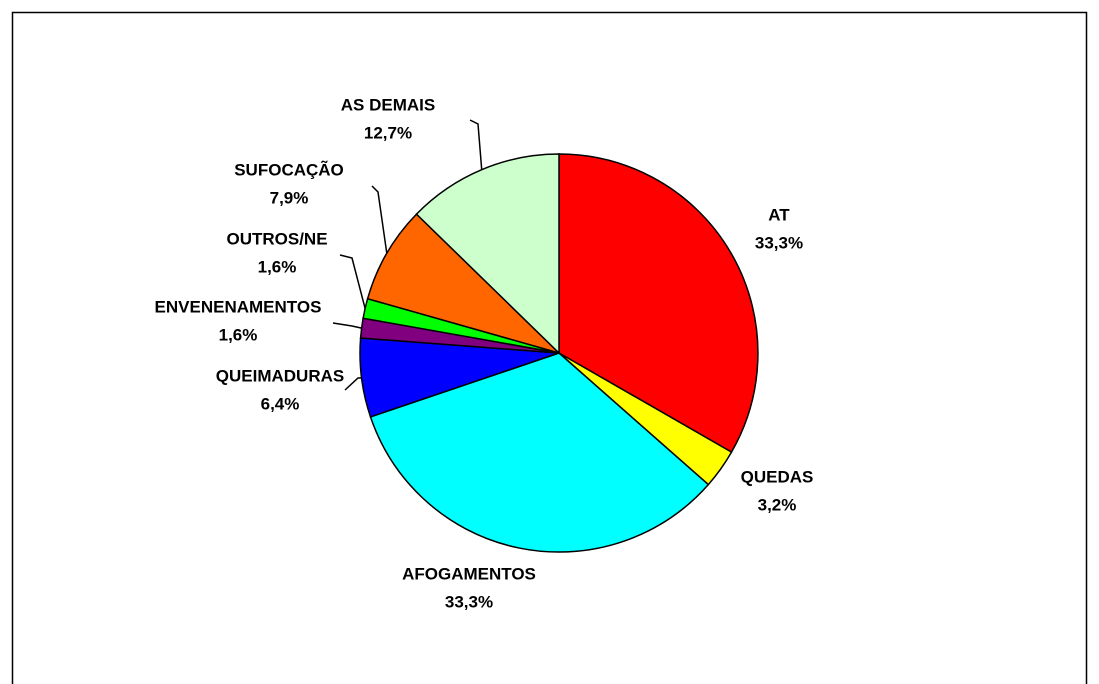 The image size is (1099, 684). What do you see at coordinates (388, 132) in the screenshot?
I see `slice-value-label: 12,7%` at bounding box center [388, 132].